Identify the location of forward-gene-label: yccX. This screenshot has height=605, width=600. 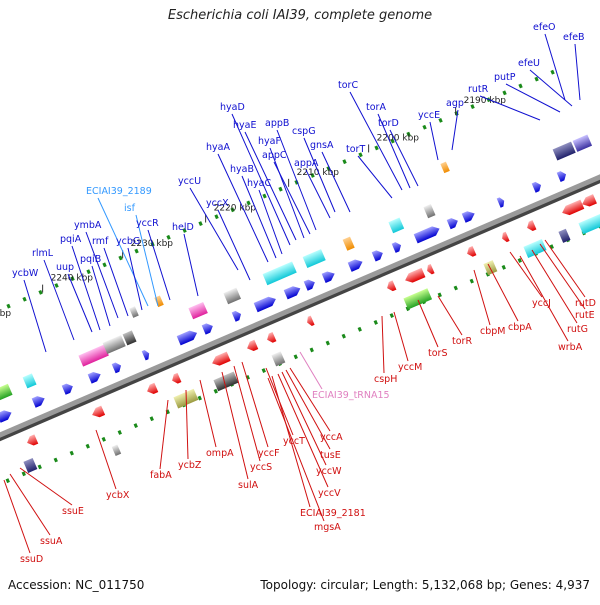
(217, 203).